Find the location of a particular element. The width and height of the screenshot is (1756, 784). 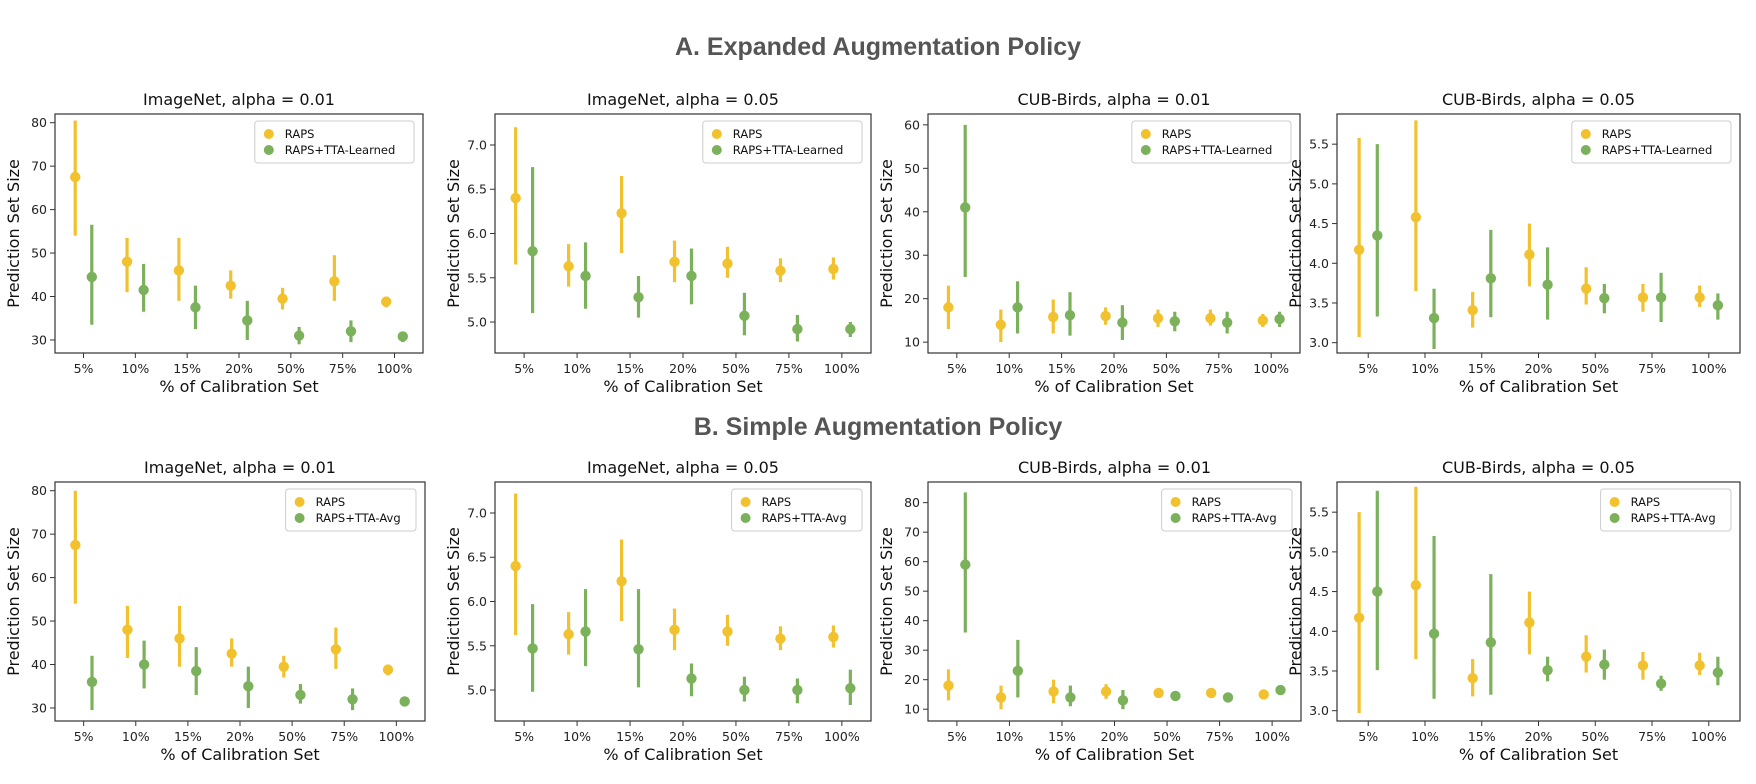

y-tick-label: 30 is located at coordinates (39, 707).